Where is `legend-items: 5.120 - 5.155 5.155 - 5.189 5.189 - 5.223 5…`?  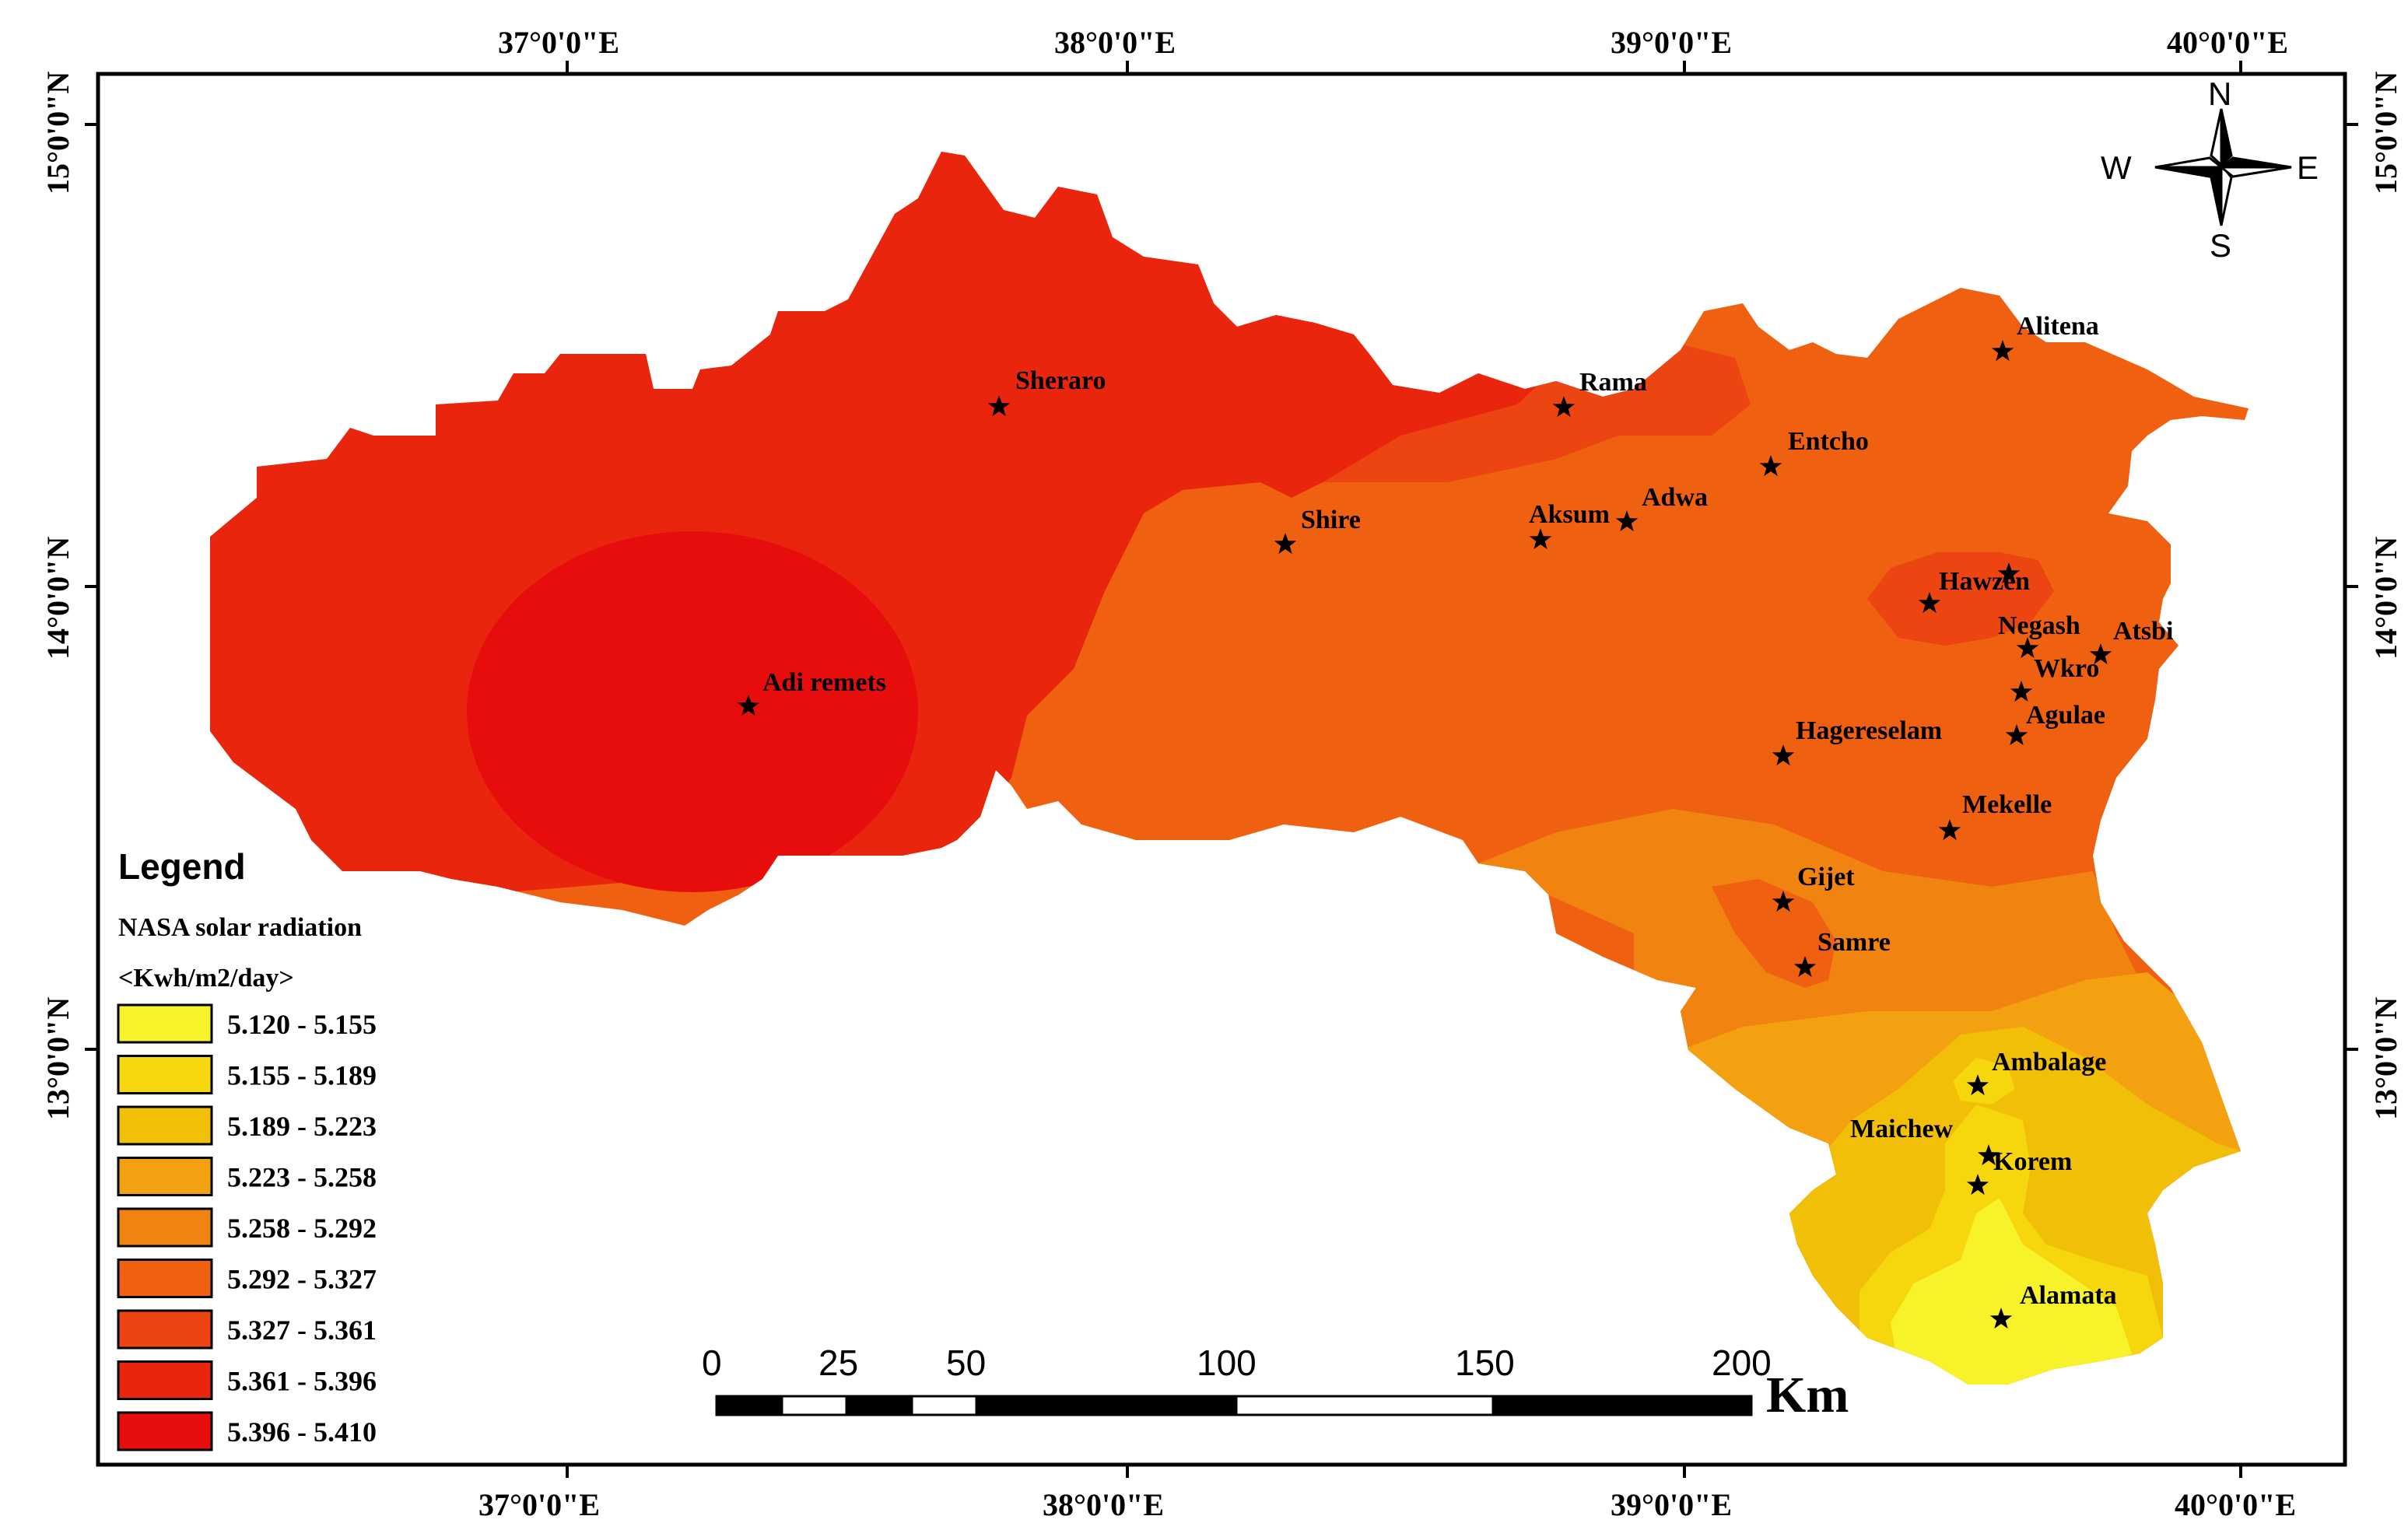
legend-items: 5.120 - 5.155 5.155 - 5.189 5.189 - 5.223 5… is located at coordinates (247, 1227).